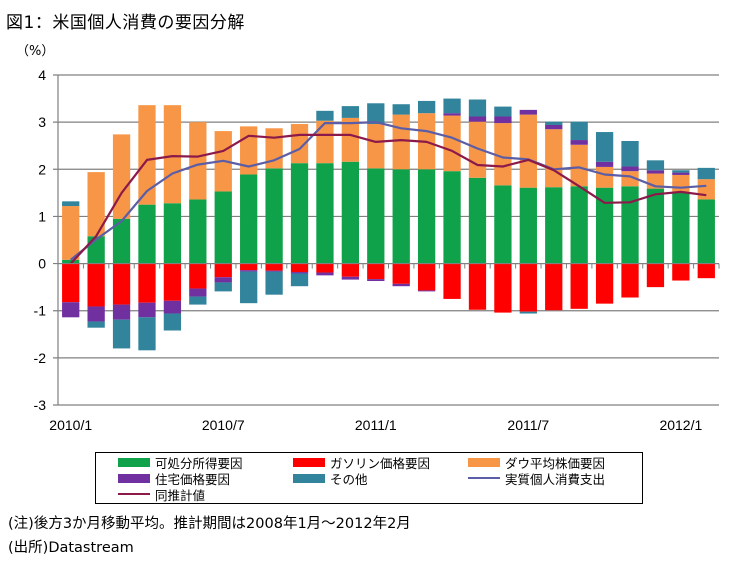 This screenshot has height=575, width=740. Describe the element at coordinates (330, 478) in the screenshot. I see `legend-item-other: その他` at that location.